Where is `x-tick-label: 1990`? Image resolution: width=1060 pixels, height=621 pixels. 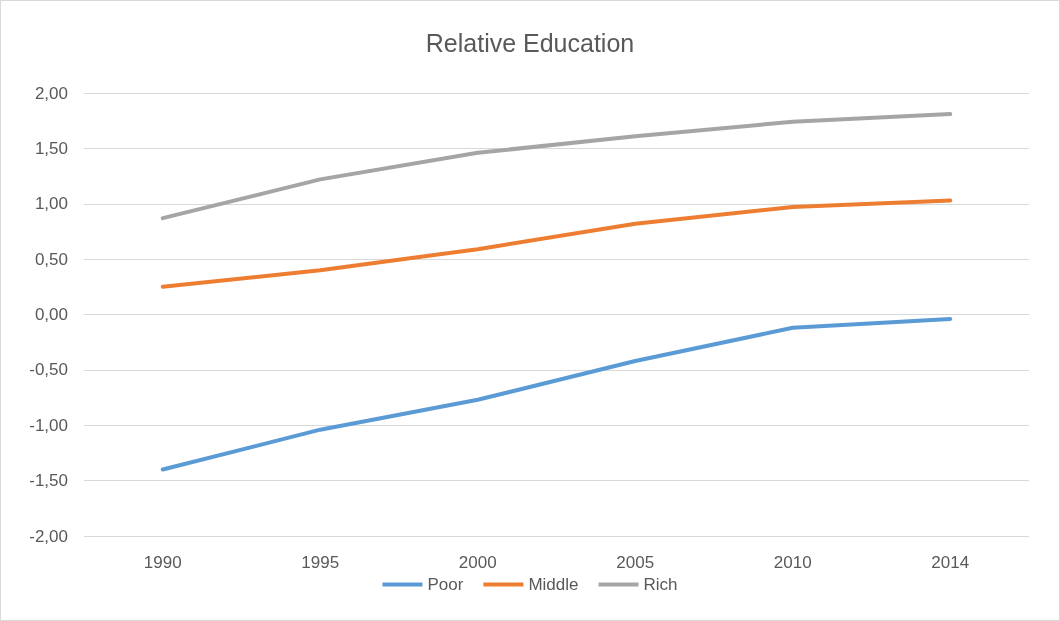
x-tick-label: 1990 is located at coordinates (162, 562).